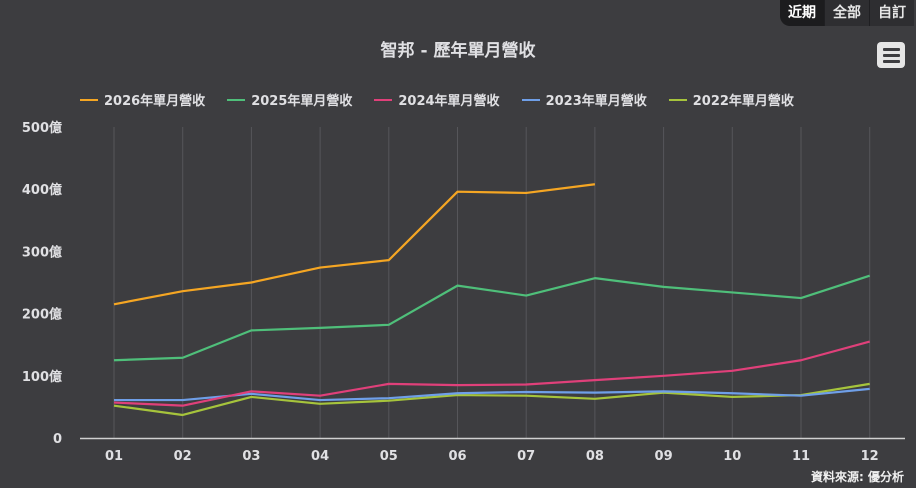  I want to click on legend-item: 2022年單月營收, so click(731, 99).